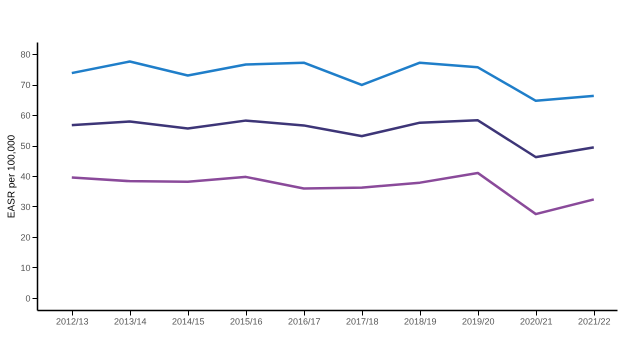  What do you see at coordinates (478, 321) in the screenshot?
I see `x-tick-label: 2019/20` at bounding box center [478, 321].